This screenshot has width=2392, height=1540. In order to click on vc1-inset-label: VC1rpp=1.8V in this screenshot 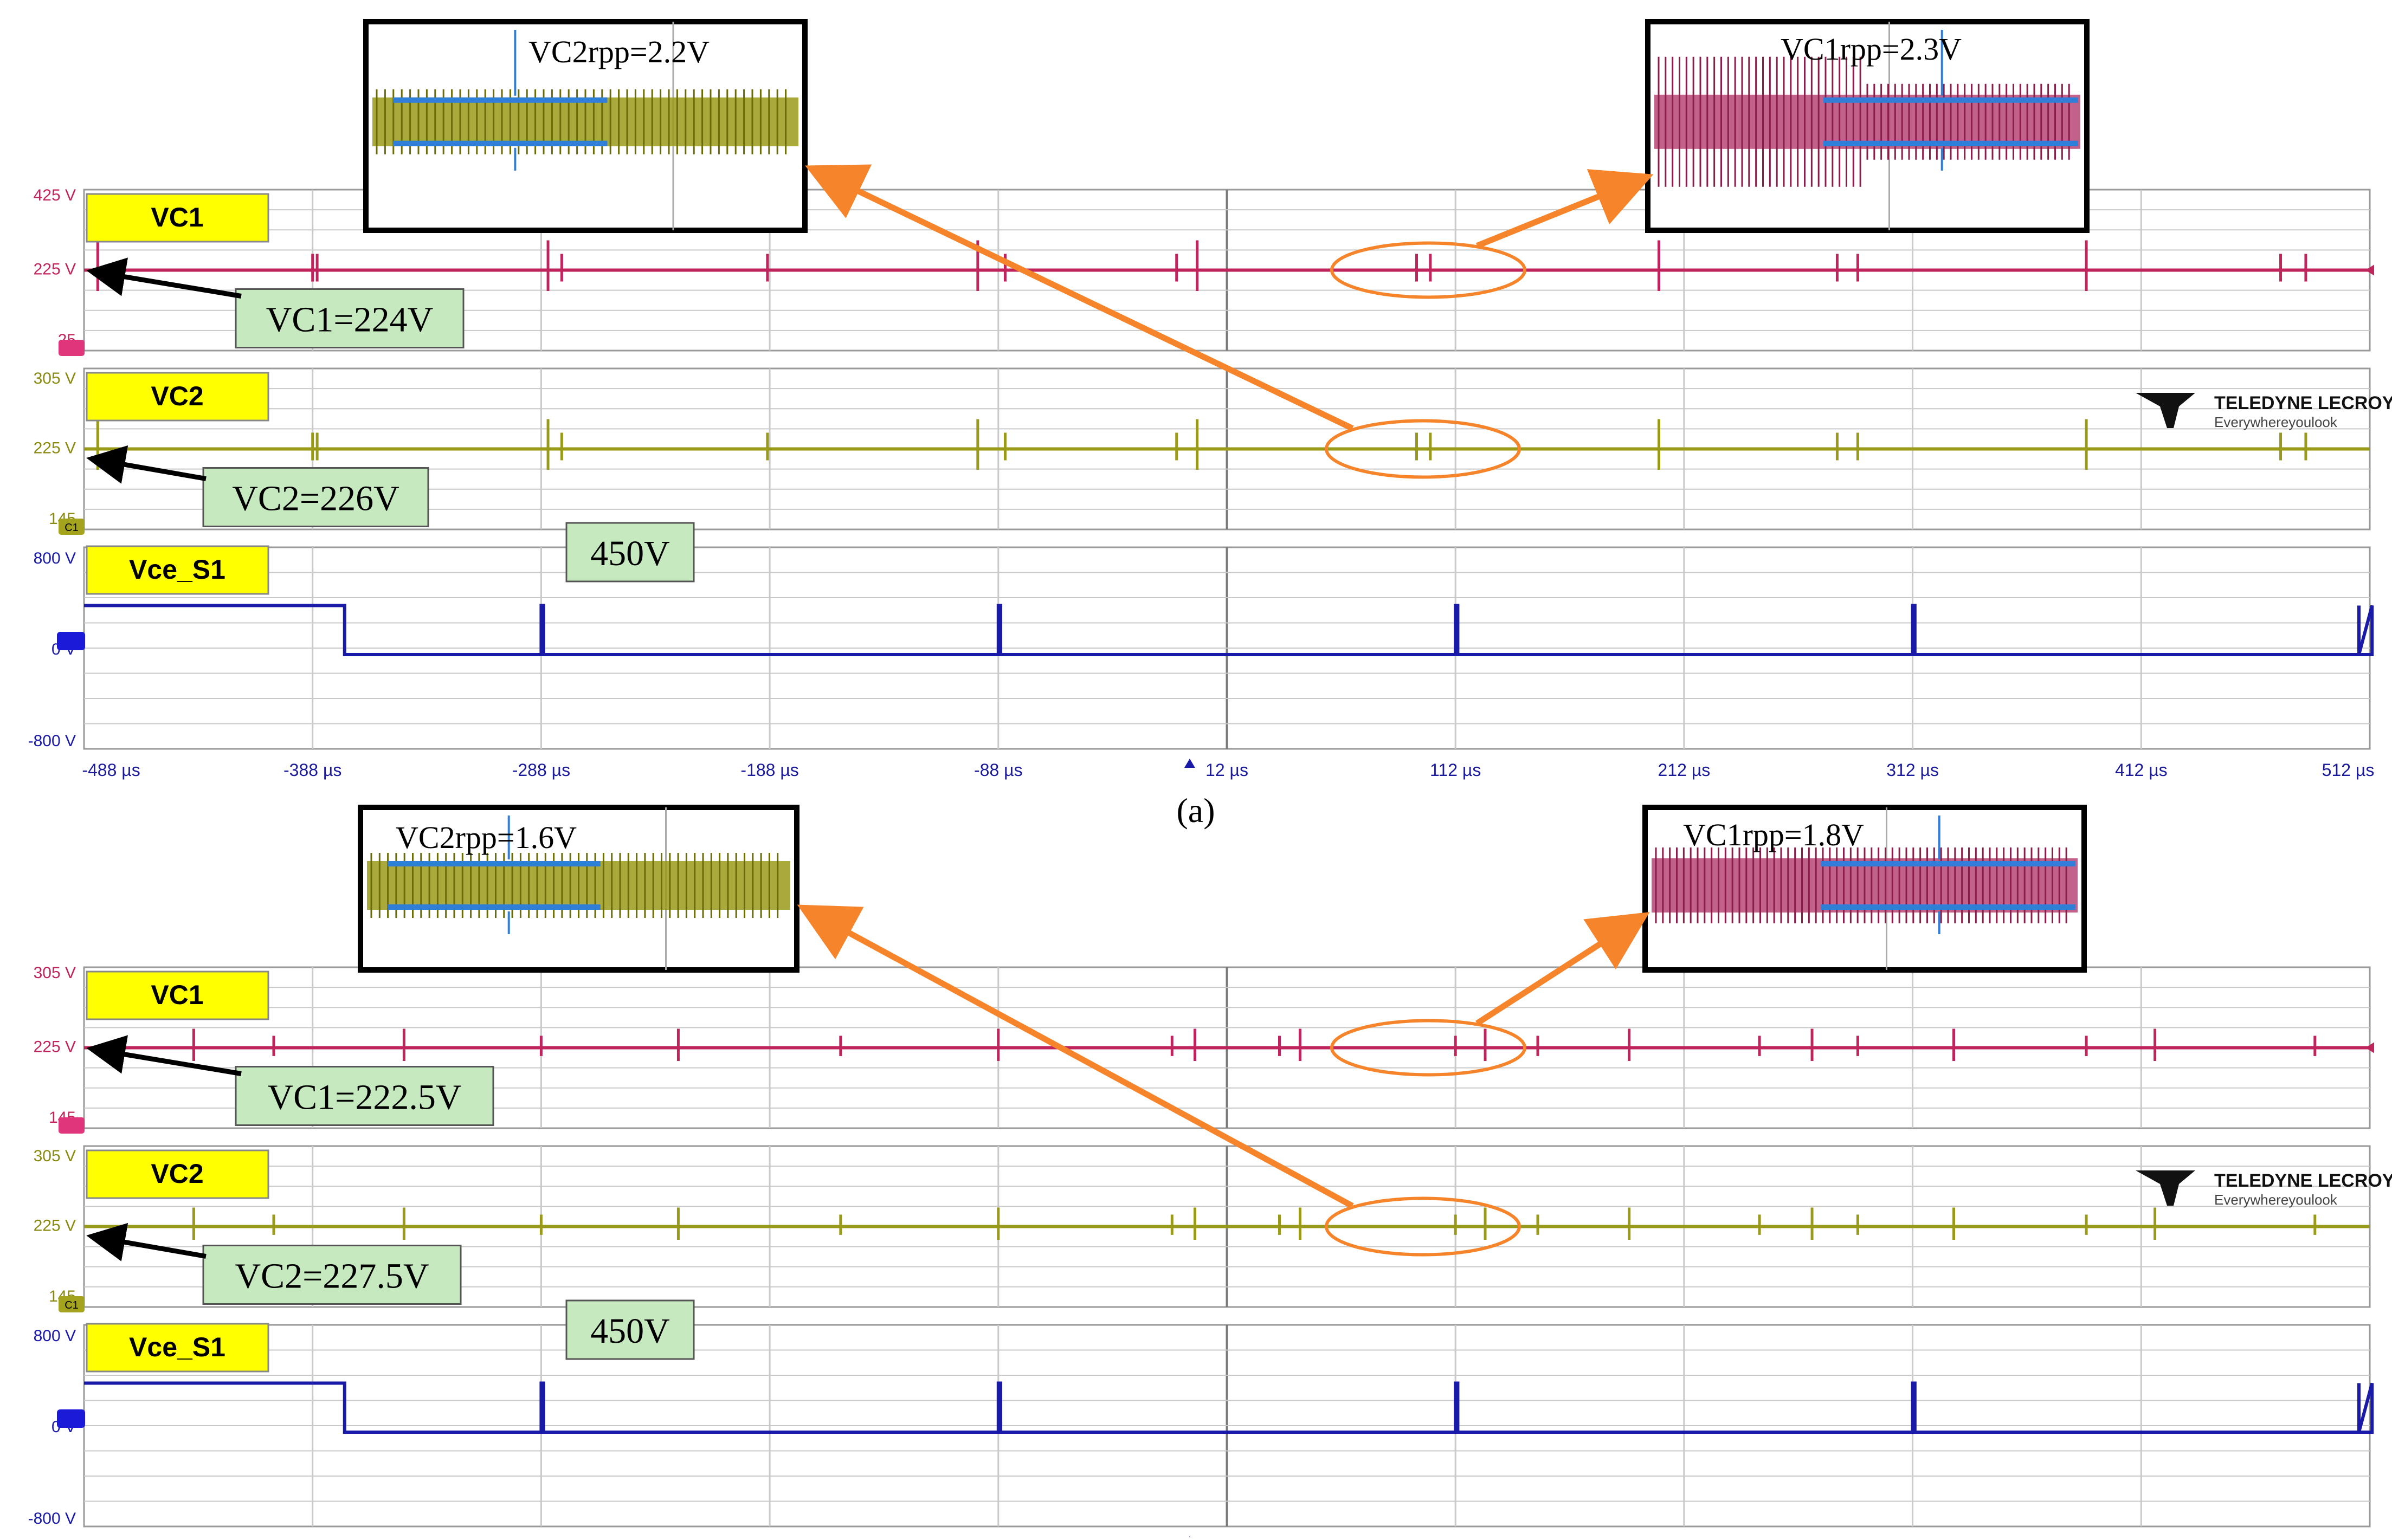, I will do `click(1774, 834)`.